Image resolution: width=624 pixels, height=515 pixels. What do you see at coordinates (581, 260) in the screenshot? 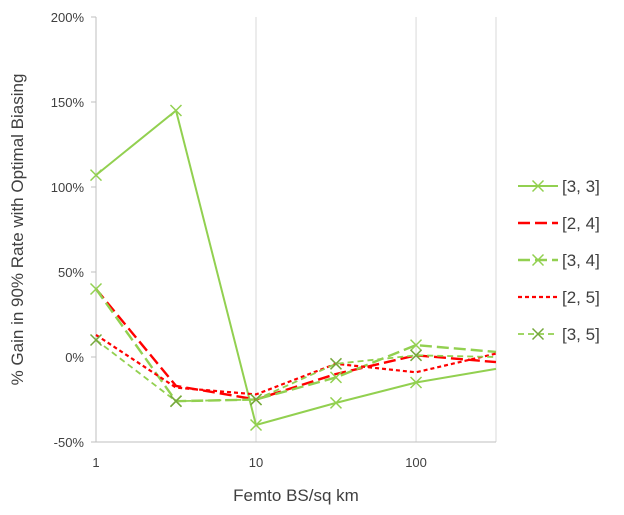
I see `legend-label: [3, 4]` at bounding box center [581, 260].